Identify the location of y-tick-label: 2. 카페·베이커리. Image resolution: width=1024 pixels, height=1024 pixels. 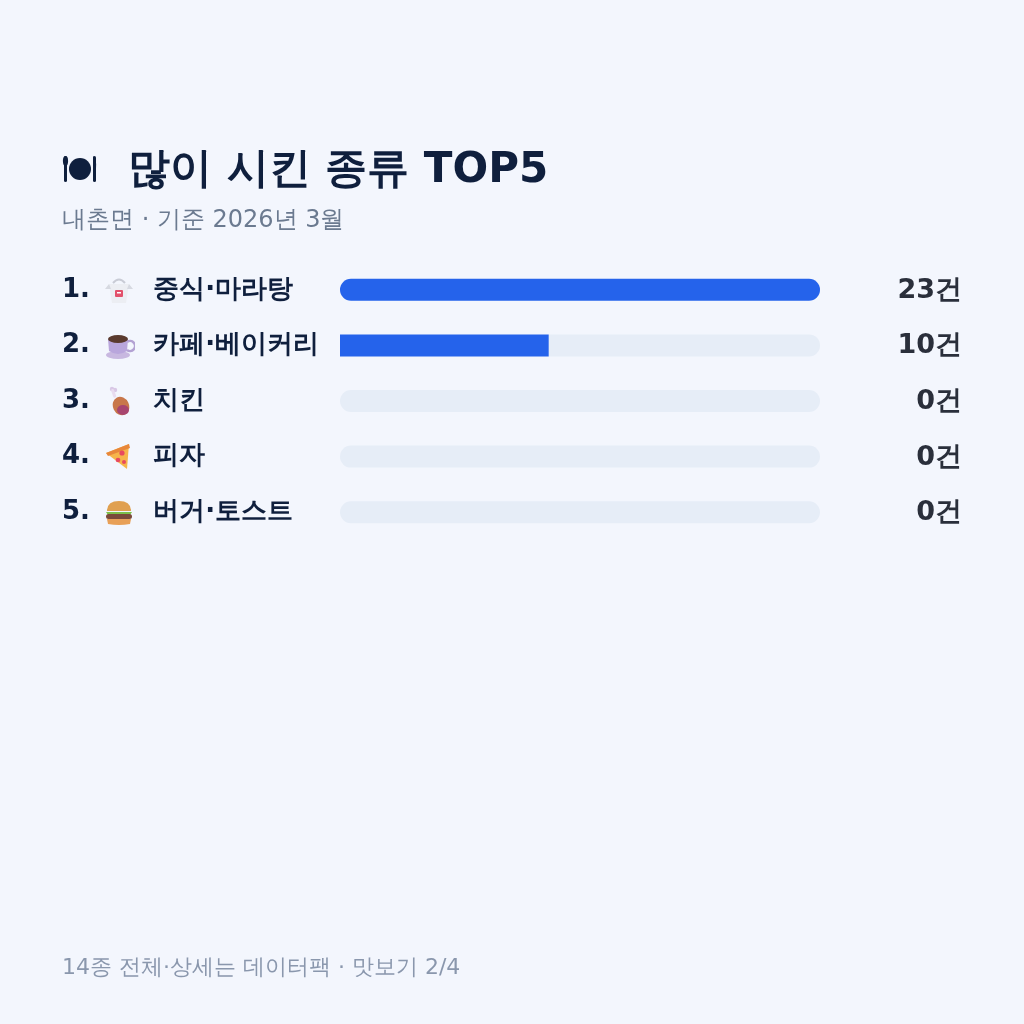
(191, 343).